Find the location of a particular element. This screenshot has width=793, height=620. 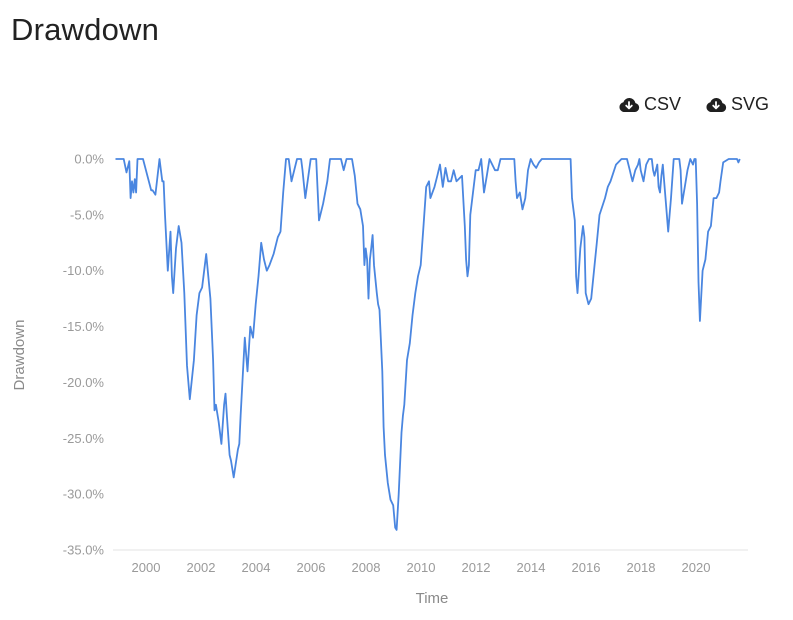

download-toolbar: CSV SVG is located at coordinates (693, 104).